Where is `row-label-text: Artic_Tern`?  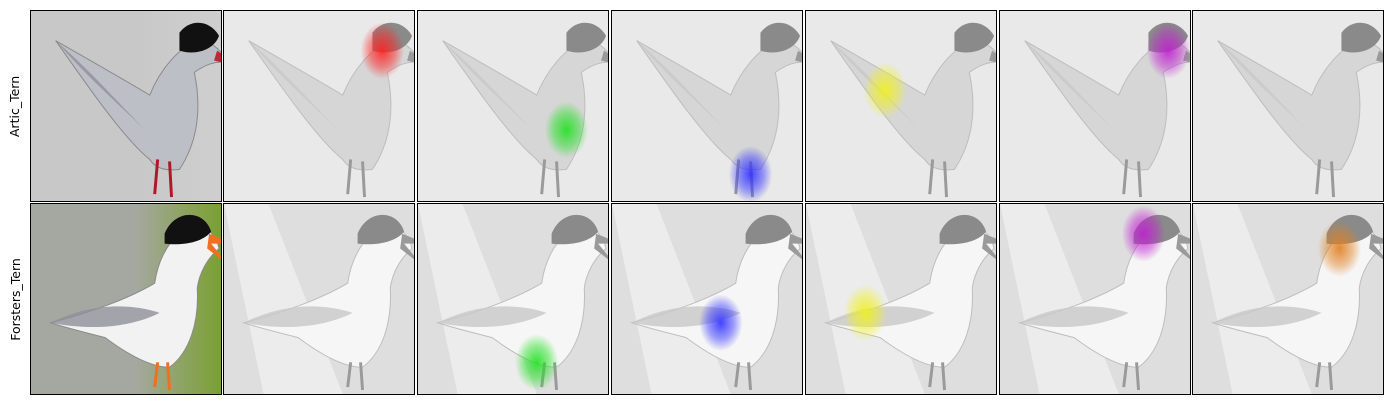 row-label-text: Artic_Tern is located at coordinates (15, 106).